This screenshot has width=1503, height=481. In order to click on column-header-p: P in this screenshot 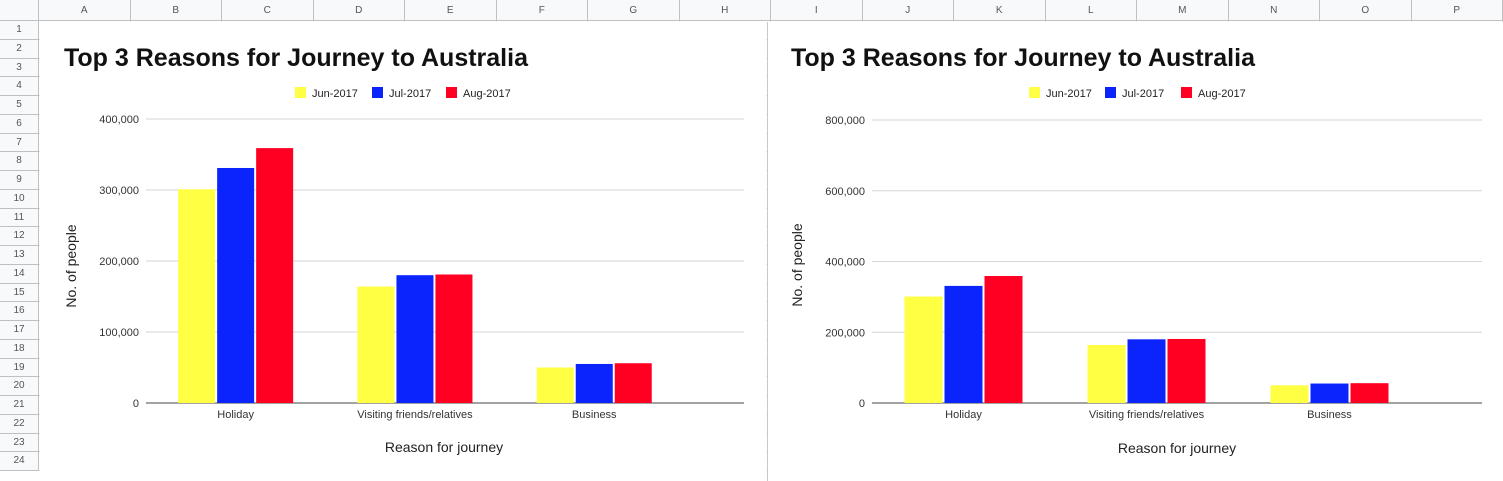, I will do `click(1457, 10)`.